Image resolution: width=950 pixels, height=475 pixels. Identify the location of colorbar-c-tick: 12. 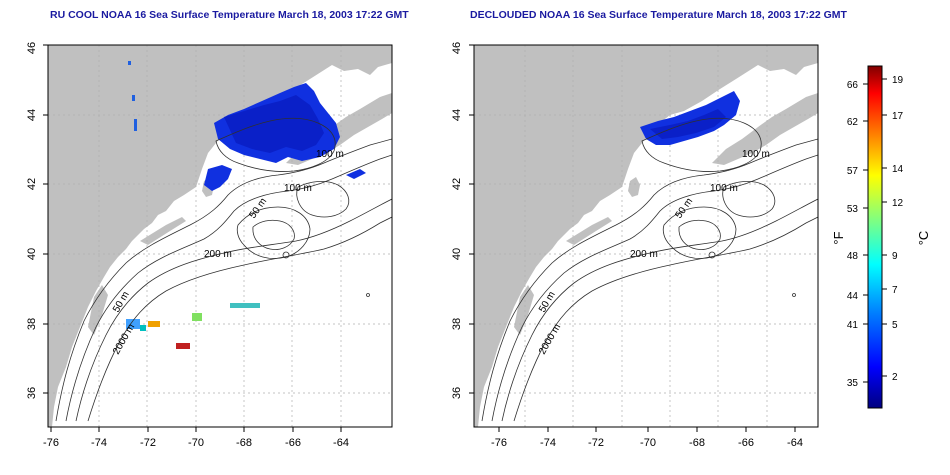
(898, 203).